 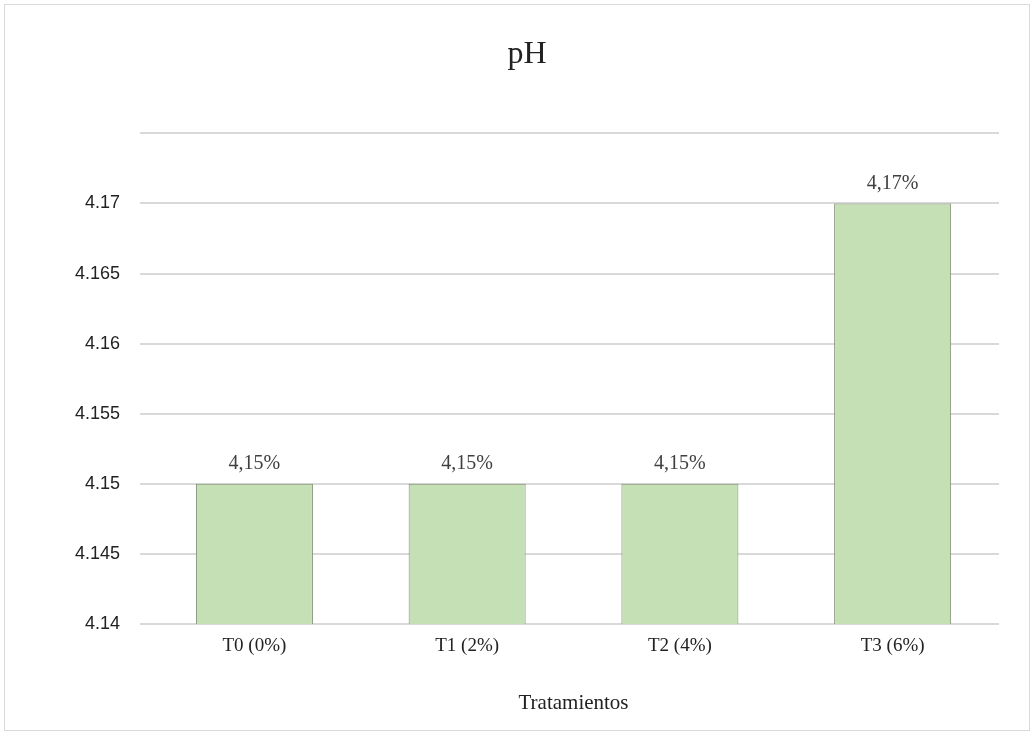 I want to click on y-tick-label: 4.155, so click(x=98, y=412).